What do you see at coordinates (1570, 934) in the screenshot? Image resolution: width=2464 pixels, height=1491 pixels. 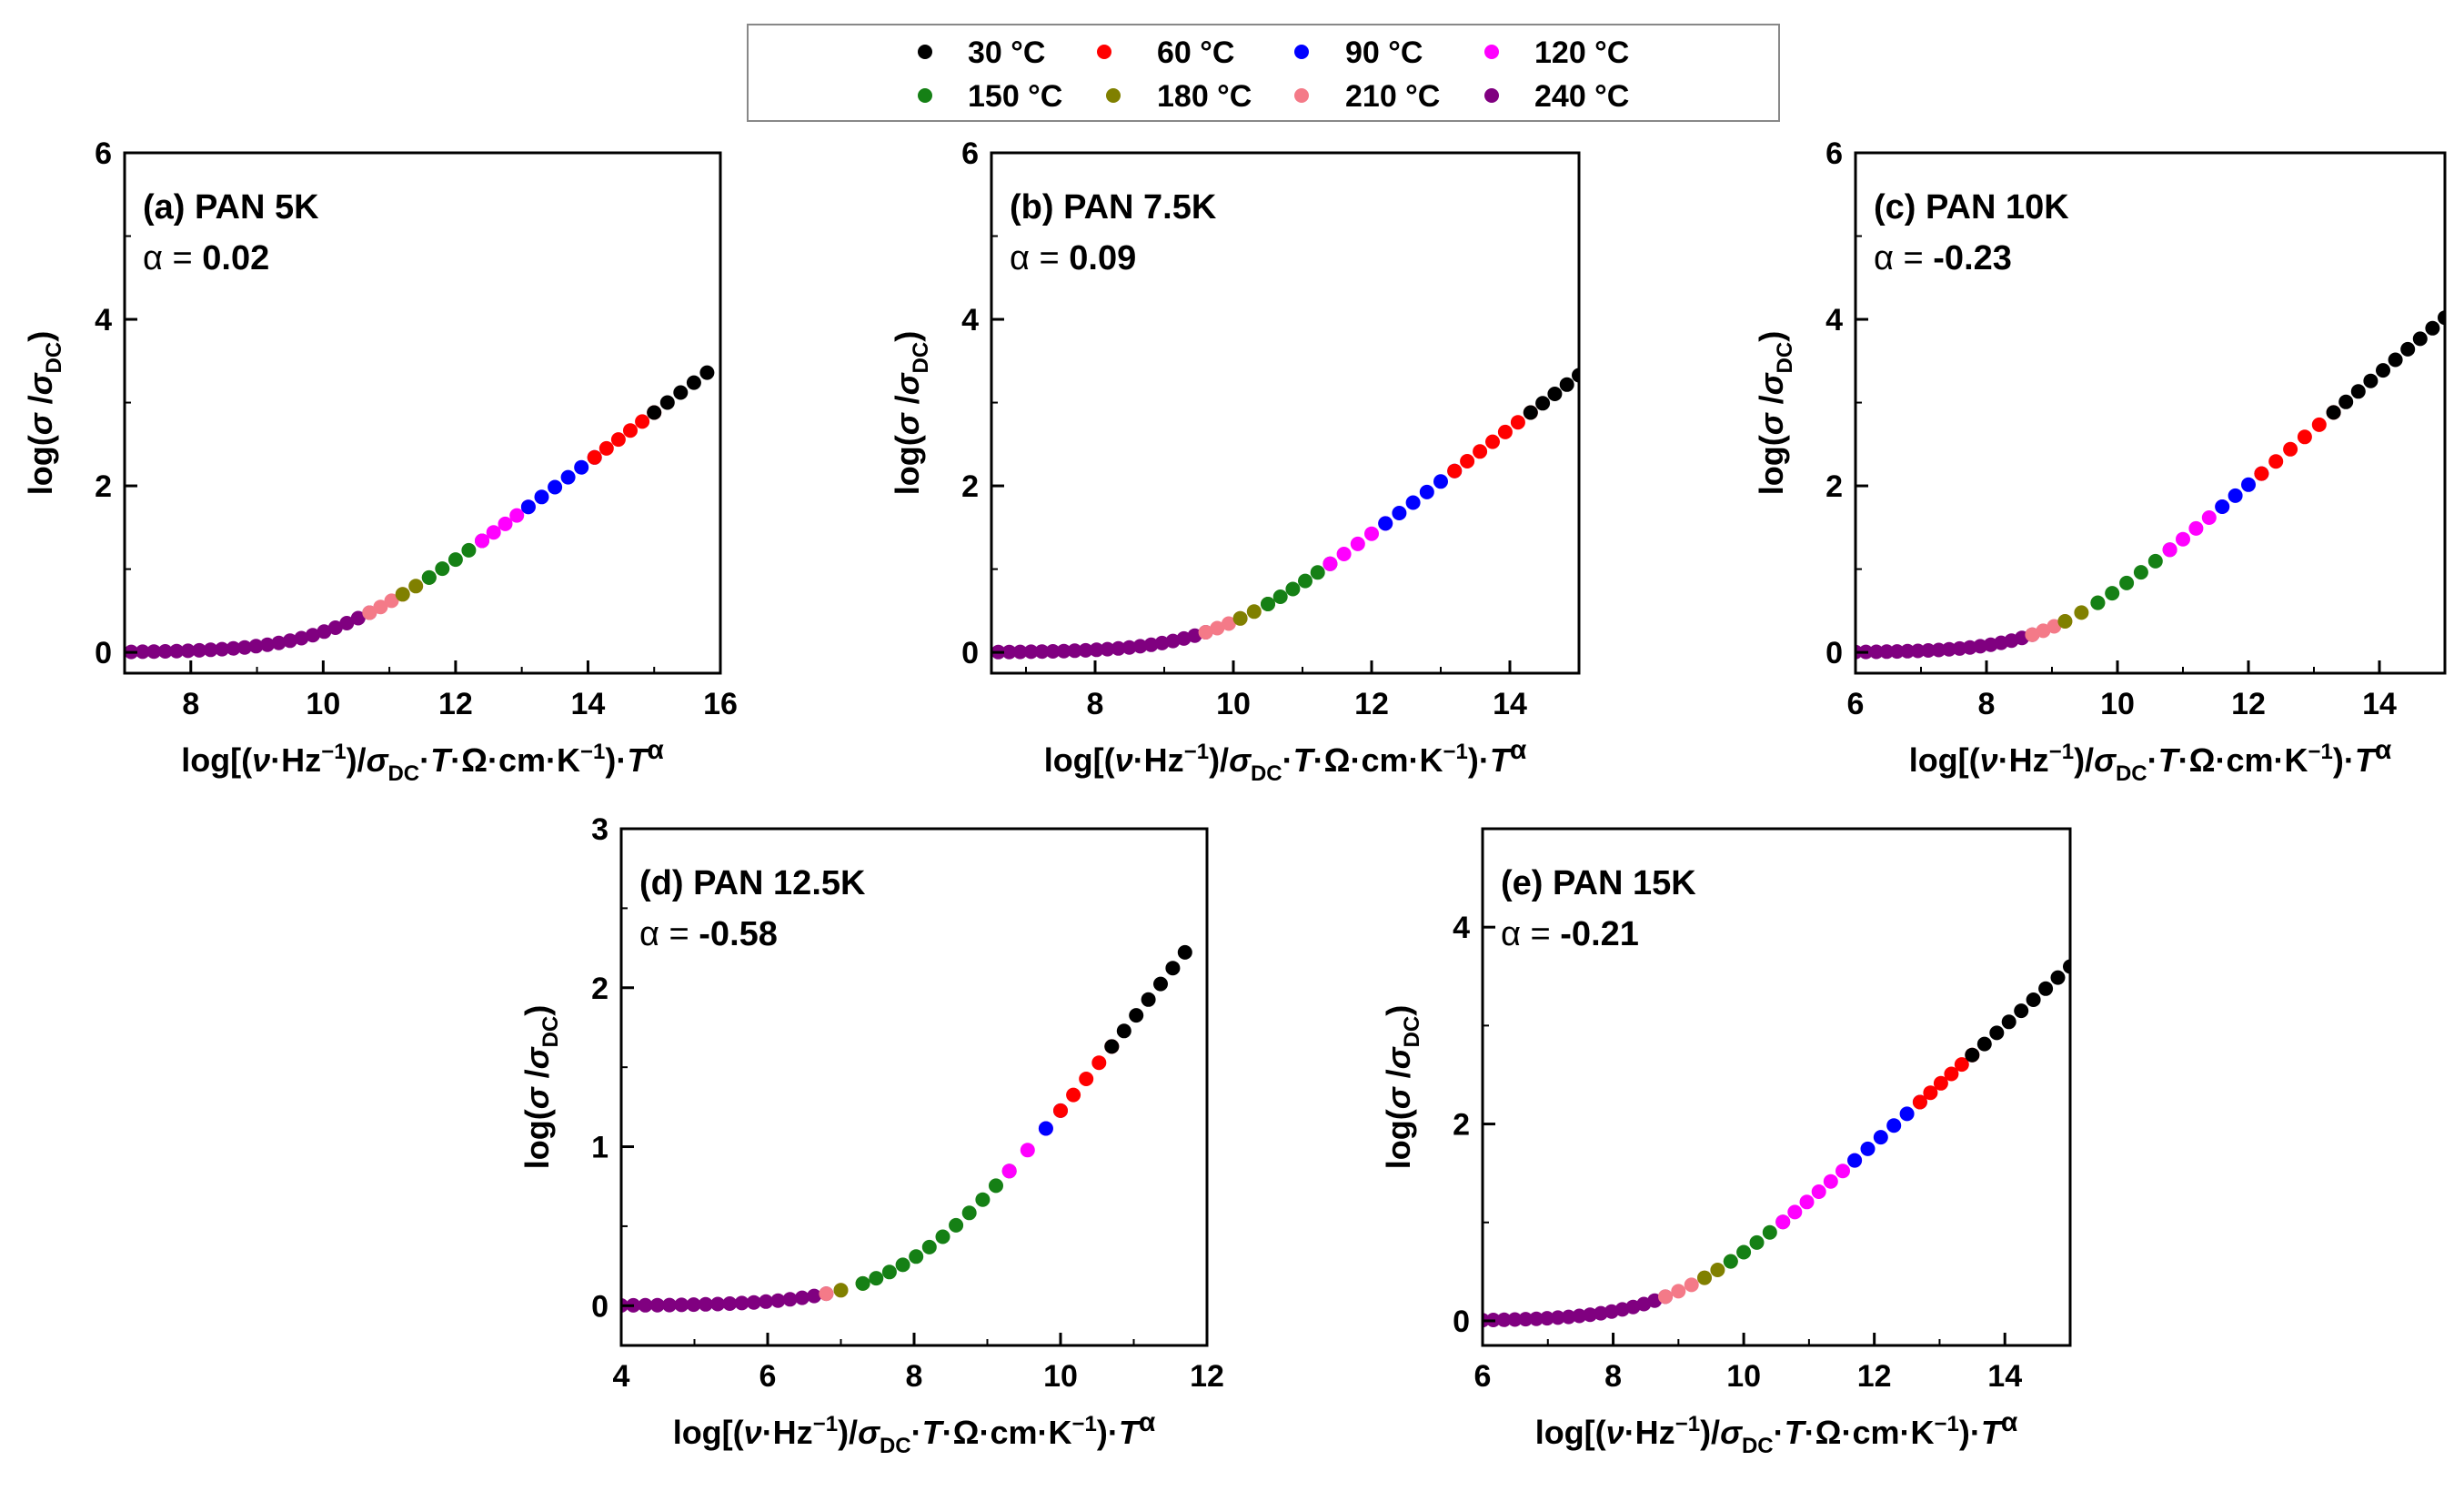 I see `alpha-label-e: α = -0.21` at bounding box center [1570, 934].